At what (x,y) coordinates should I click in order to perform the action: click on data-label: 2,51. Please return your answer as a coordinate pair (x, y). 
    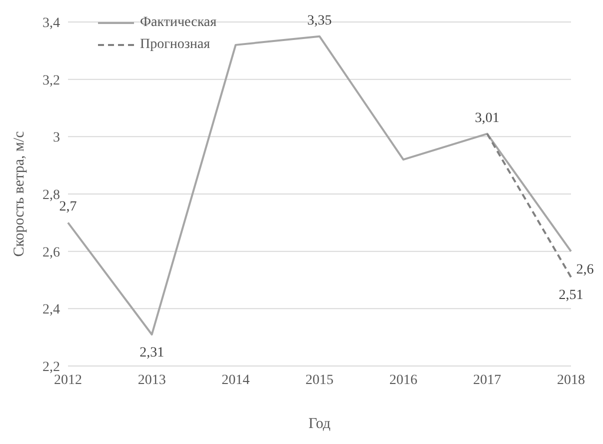
    Looking at the image, I should click on (571, 296).